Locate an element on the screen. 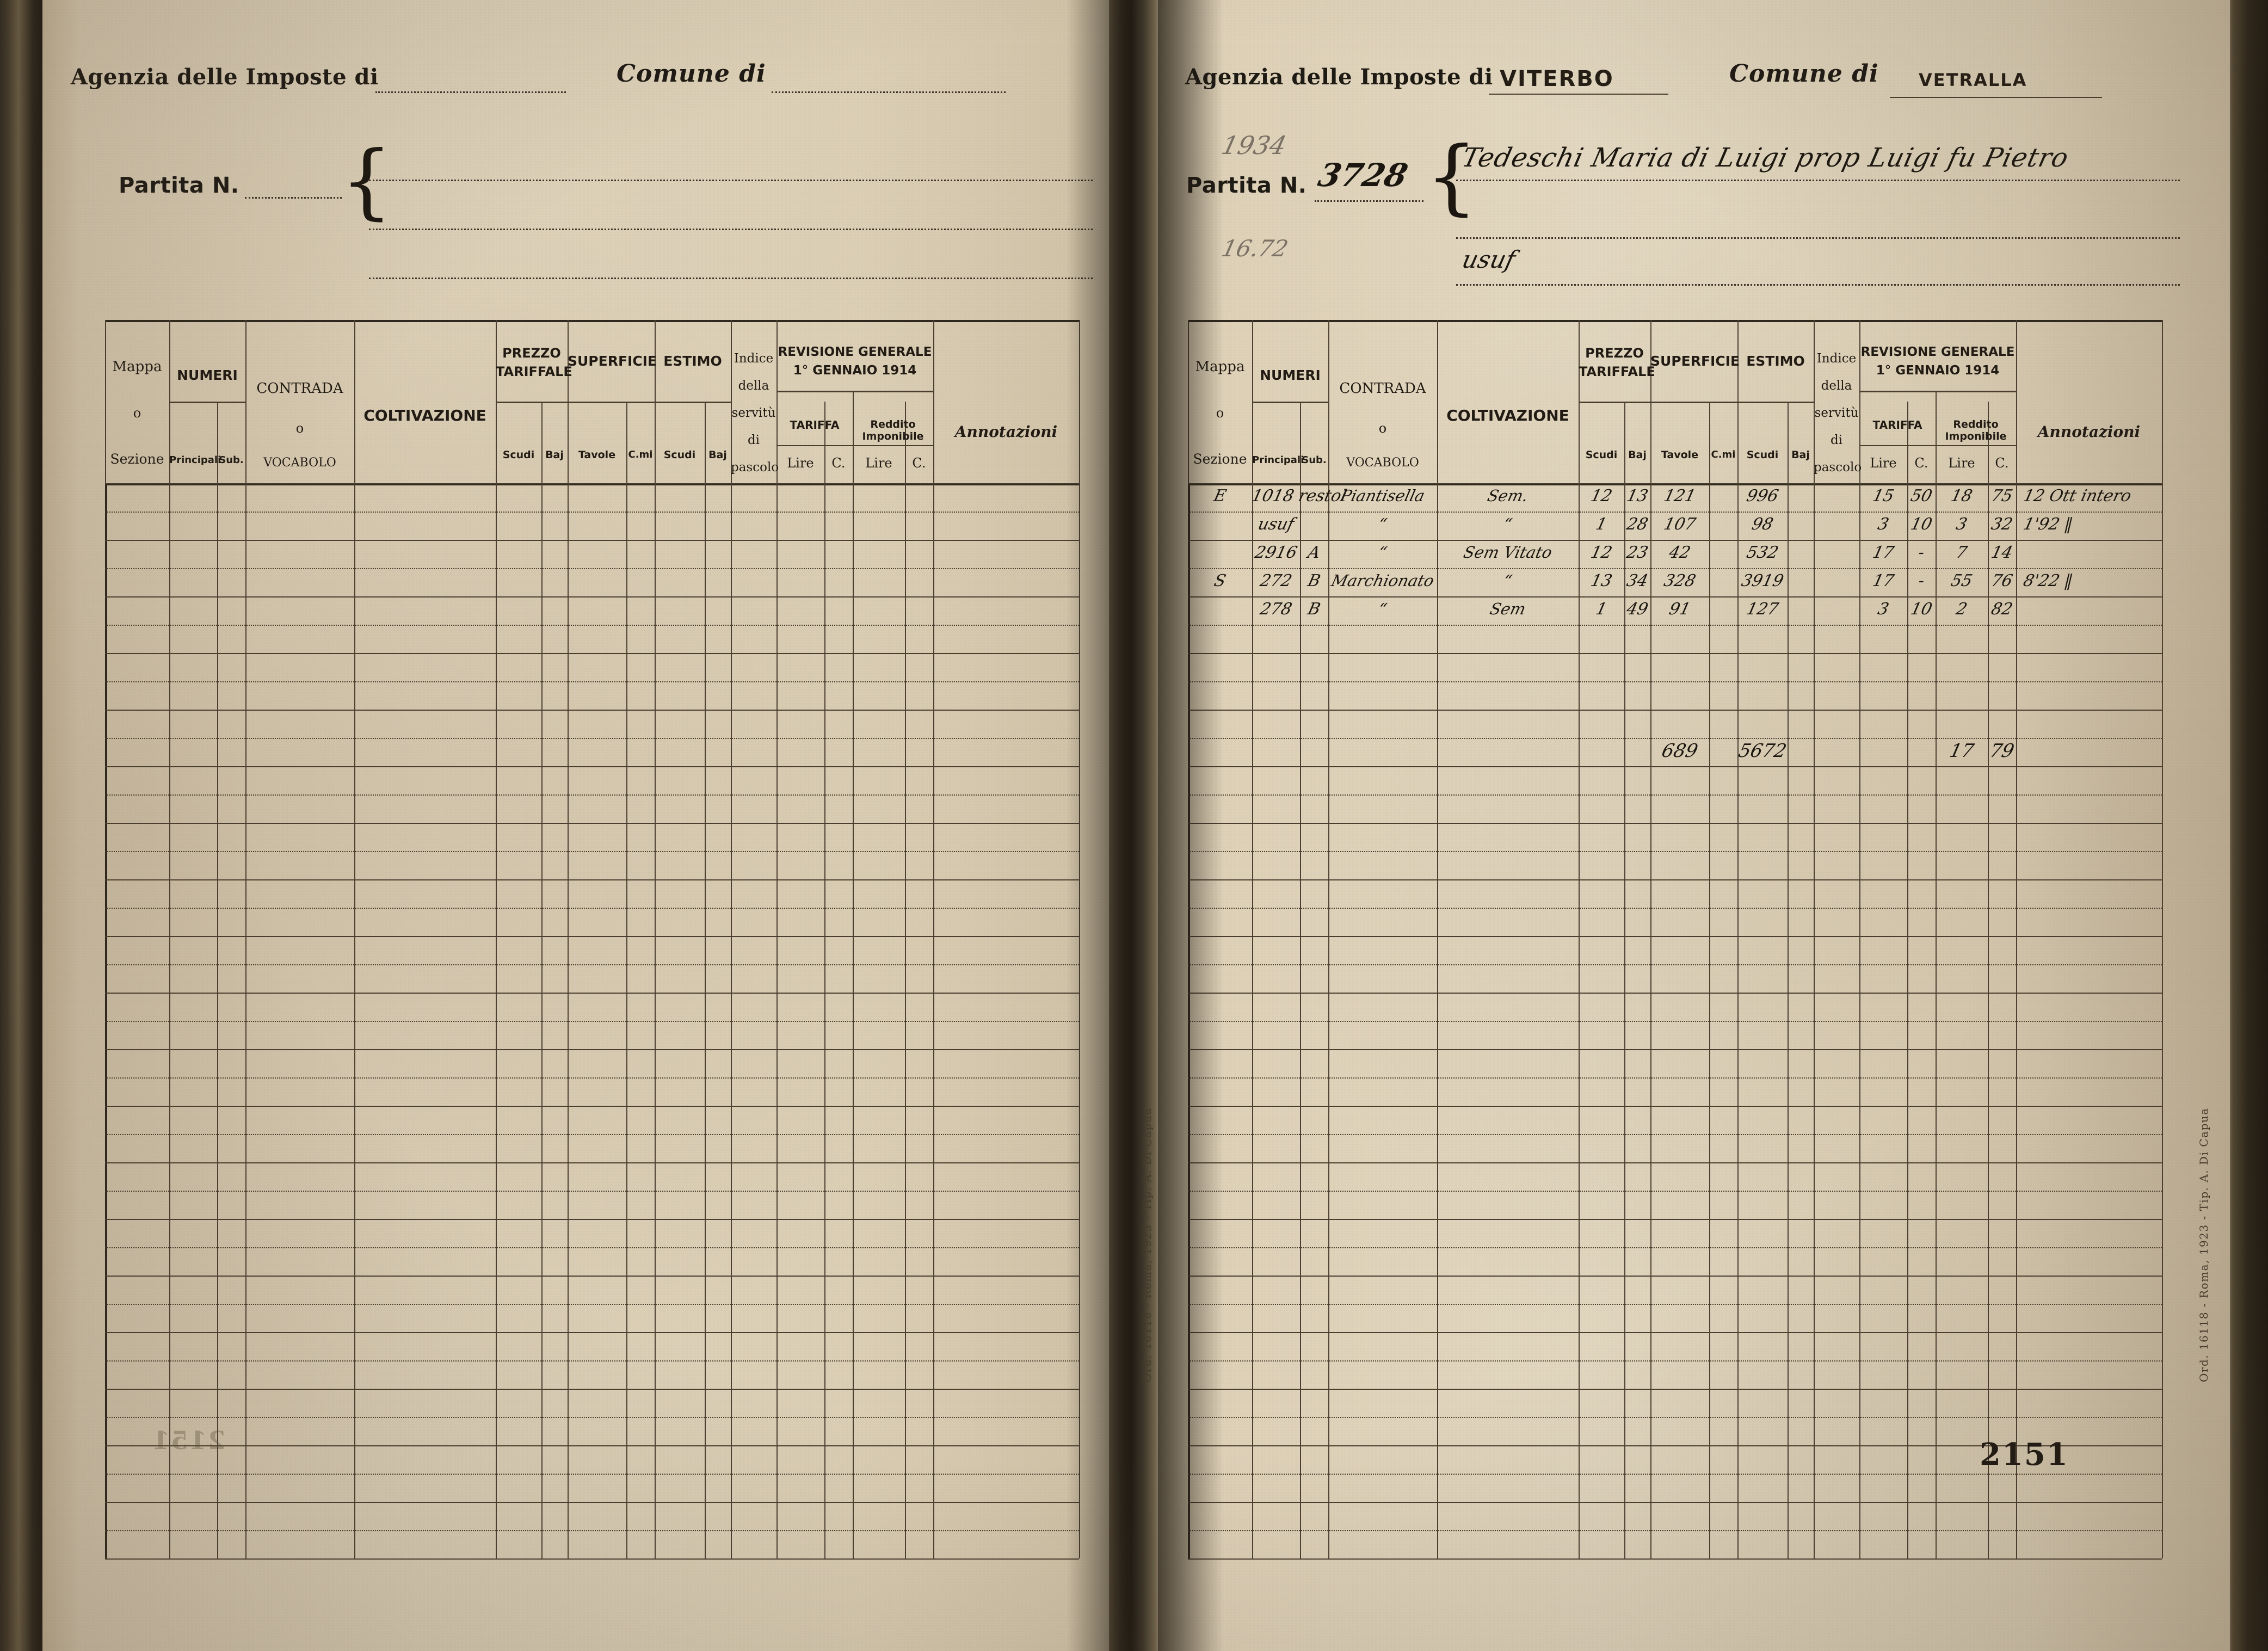 Image resolution: width=2268 pixels, height=1651 pixels. cell-num_principale: usuf is located at coordinates (1276, 524).